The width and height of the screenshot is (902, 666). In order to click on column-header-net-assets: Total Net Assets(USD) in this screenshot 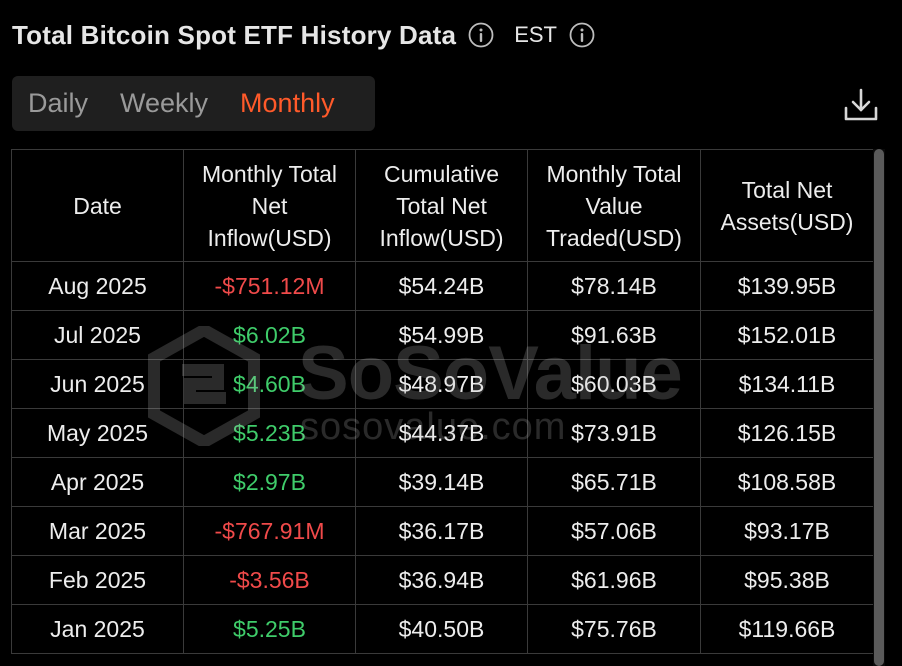, I will do `click(786, 205)`.